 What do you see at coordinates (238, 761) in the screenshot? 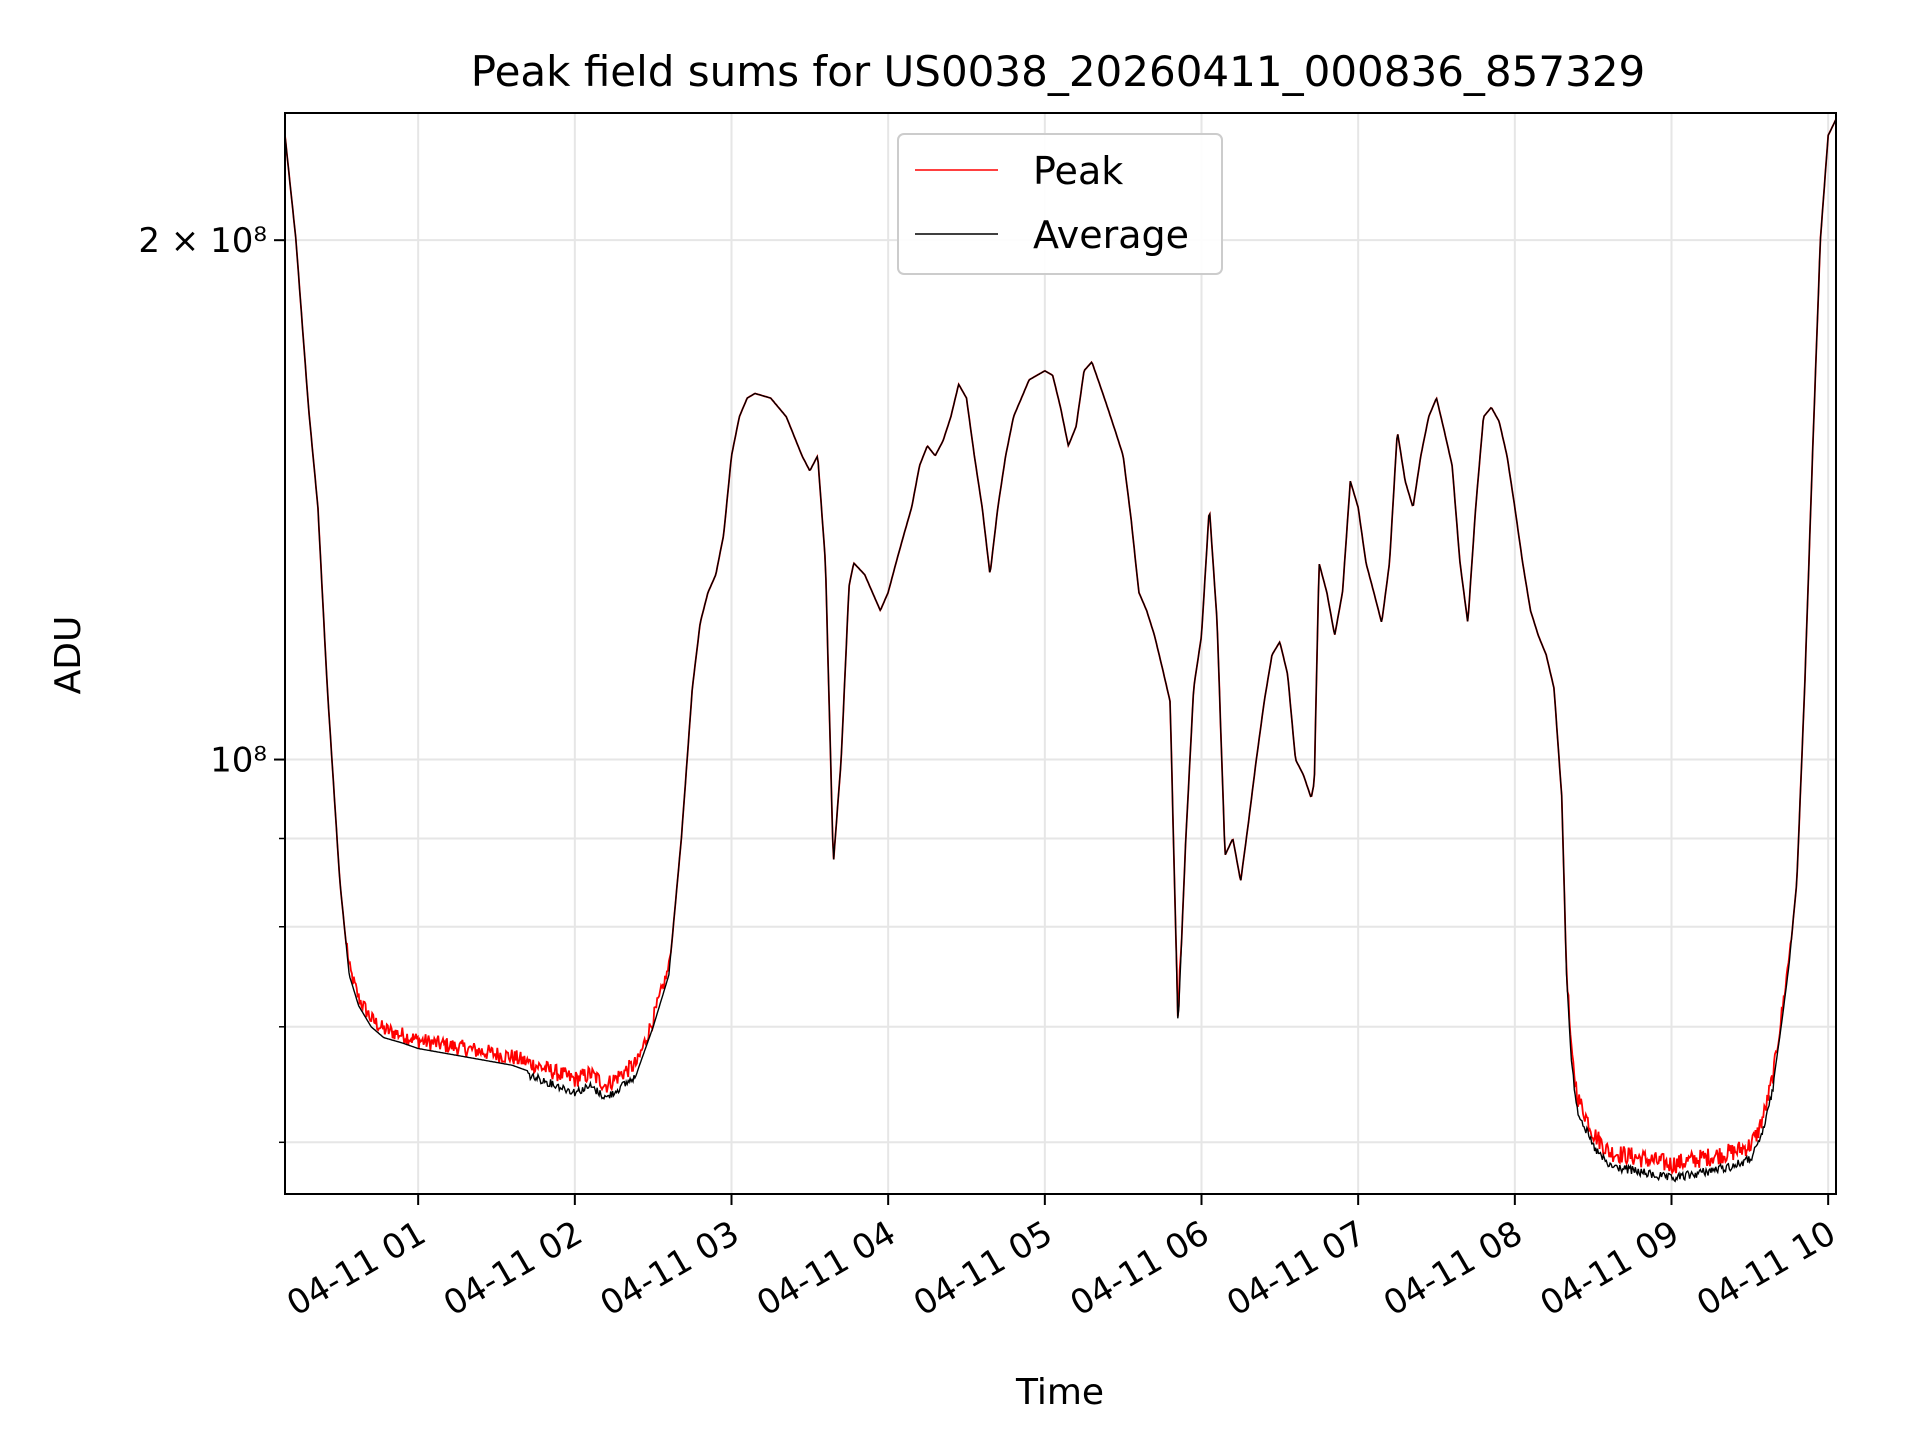
I see `y-tick-label: 10⁸` at bounding box center [238, 761].